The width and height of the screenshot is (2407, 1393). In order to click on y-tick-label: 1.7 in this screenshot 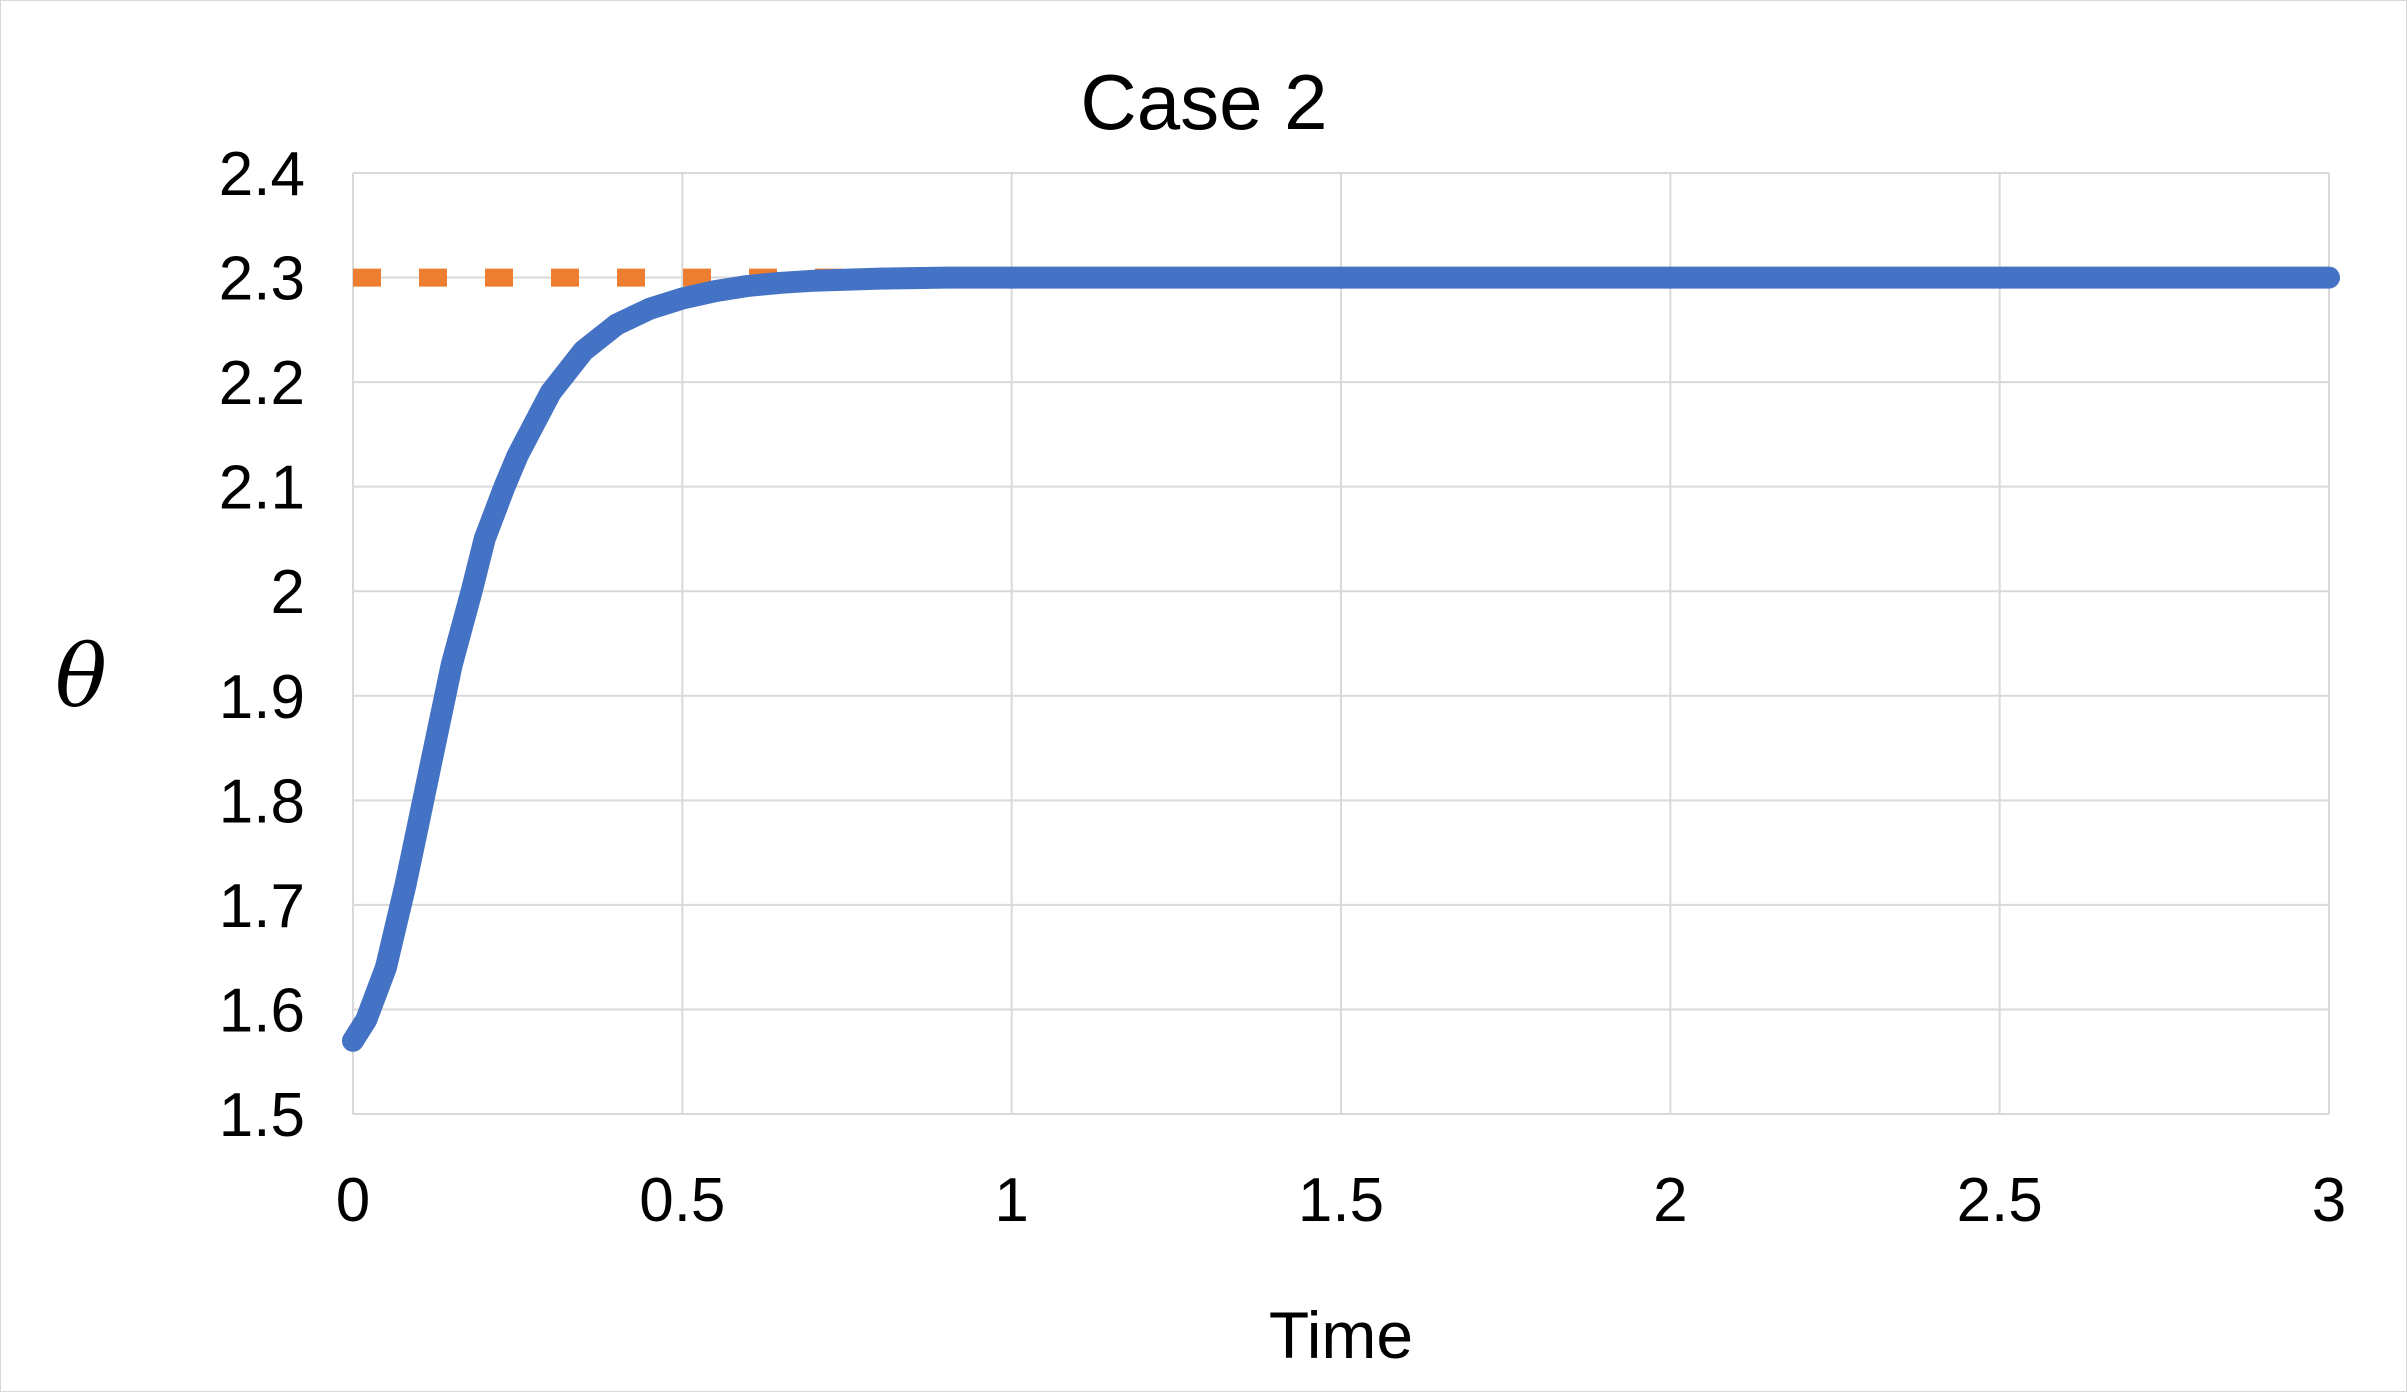, I will do `click(262, 906)`.